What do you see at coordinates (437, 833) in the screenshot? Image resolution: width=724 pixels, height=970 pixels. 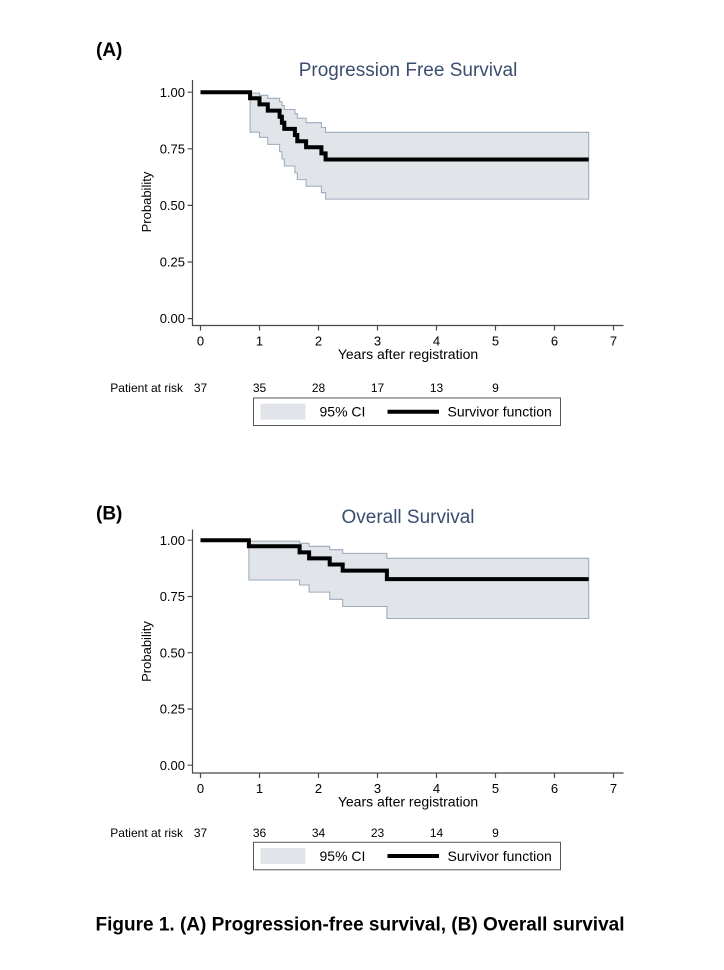 I see `svg-text: 14` at bounding box center [437, 833].